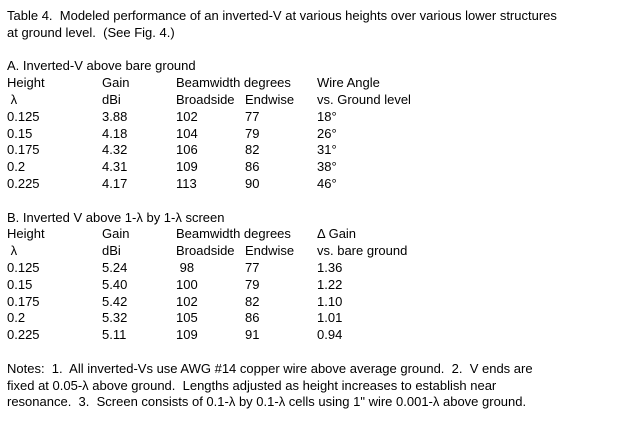  I want to click on caption-line-2: at ground level. (See Fig. 4.), so click(91, 32).